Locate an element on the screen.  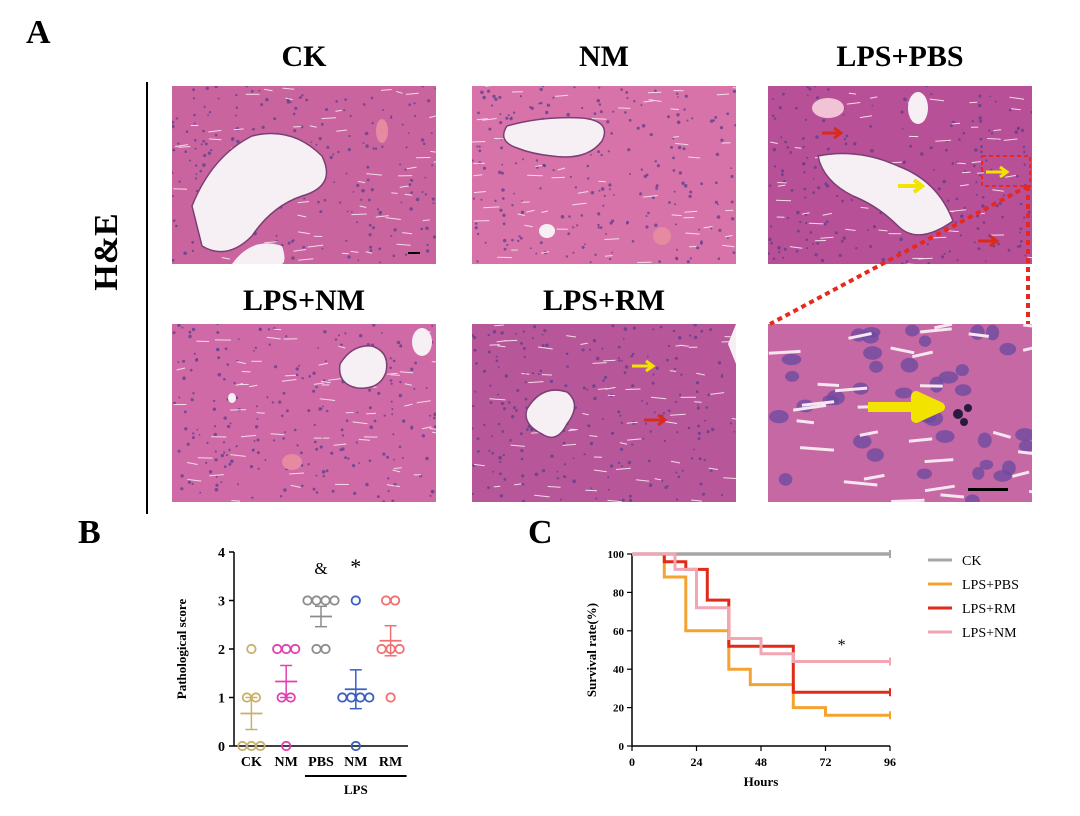
significance-annotation: & is located at coordinates (320, 568).